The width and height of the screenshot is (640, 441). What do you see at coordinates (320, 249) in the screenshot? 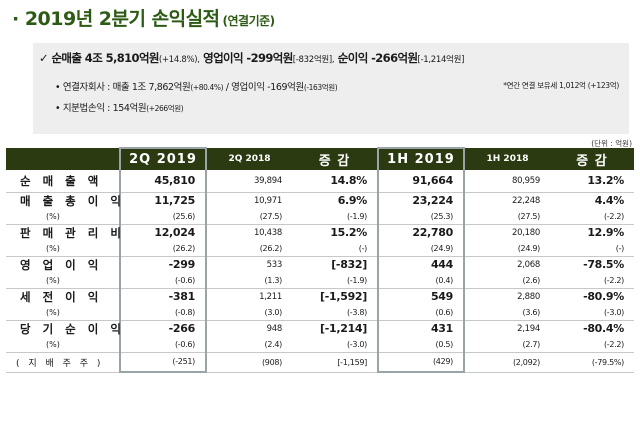
I see `table-row-pct: (%) (26.2) (26.2) (-) (24.9) (24.9) (-)` at bounding box center [320, 249].